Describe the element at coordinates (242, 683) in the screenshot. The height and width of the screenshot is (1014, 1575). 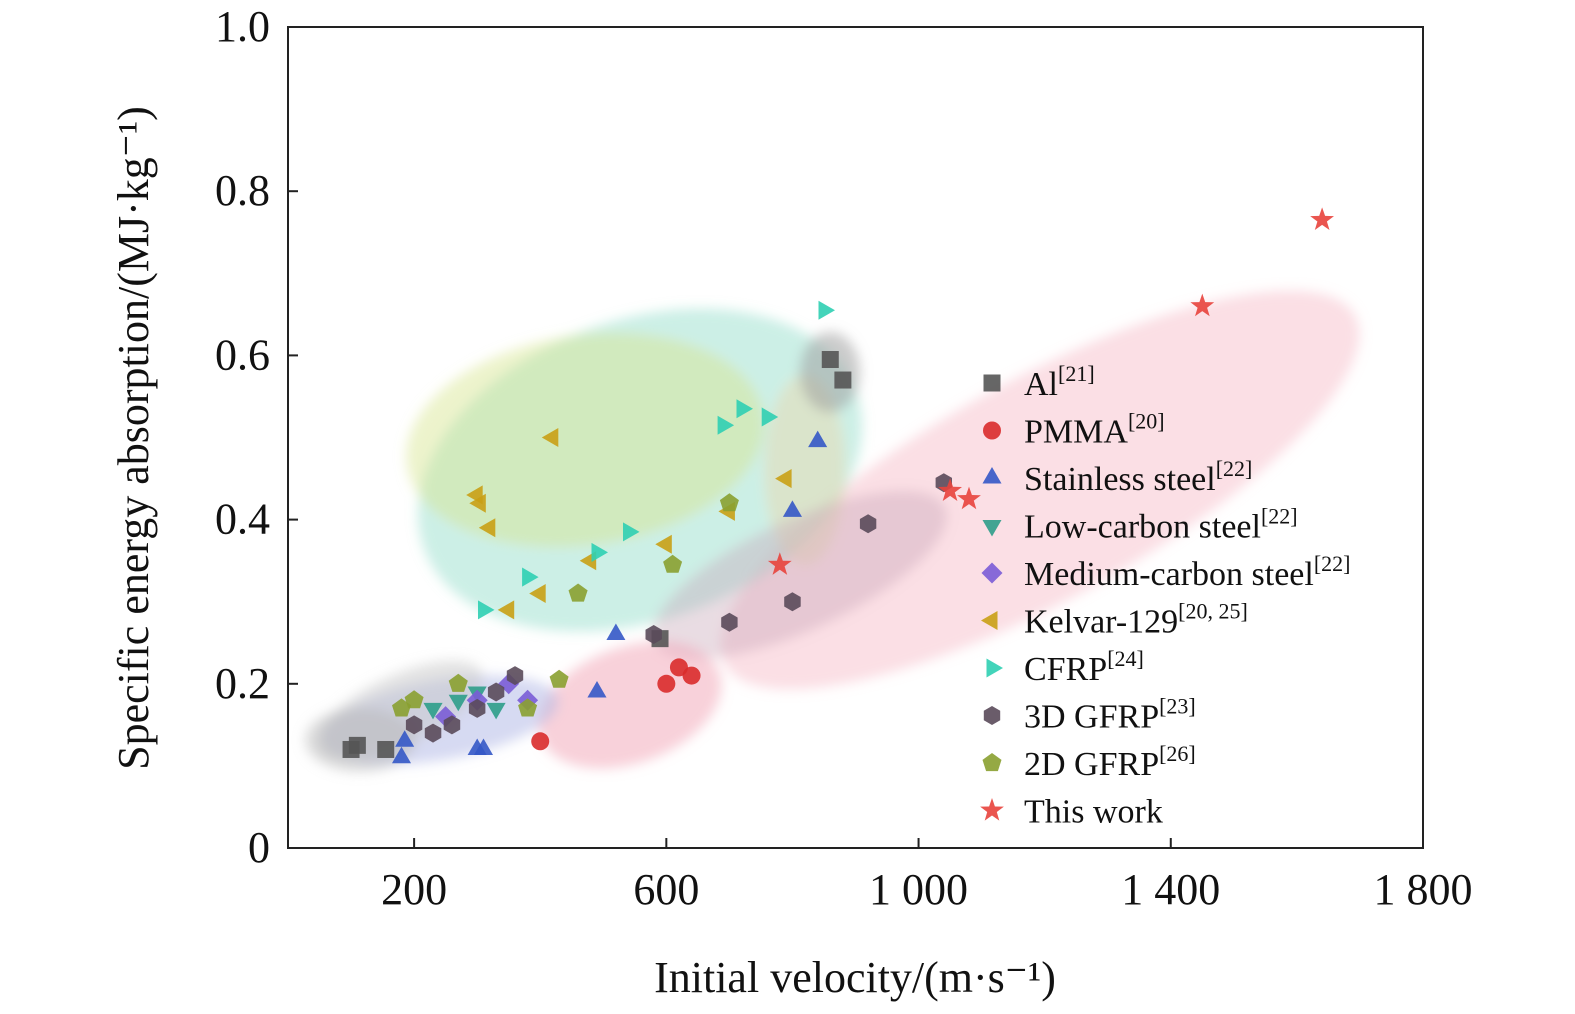
I see `y-tick-label: 0.2` at that location.